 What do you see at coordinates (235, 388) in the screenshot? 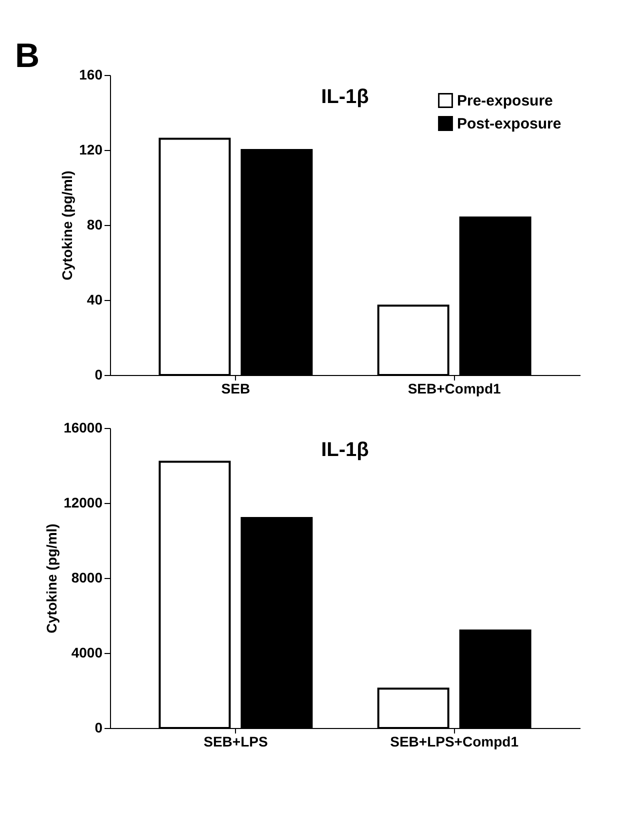
I see `x-tick-label: SEB` at bounding box center [235, 388].